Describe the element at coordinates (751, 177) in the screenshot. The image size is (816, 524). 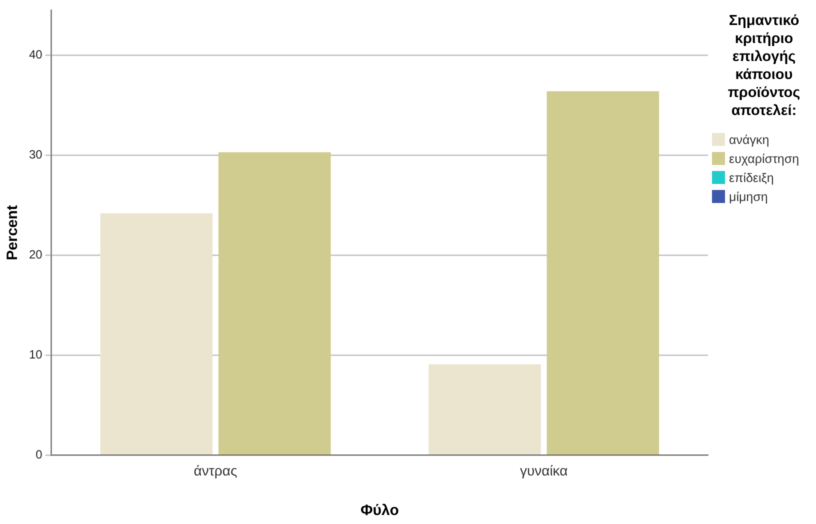
I see `legend-label: επίδειξη` at that location.